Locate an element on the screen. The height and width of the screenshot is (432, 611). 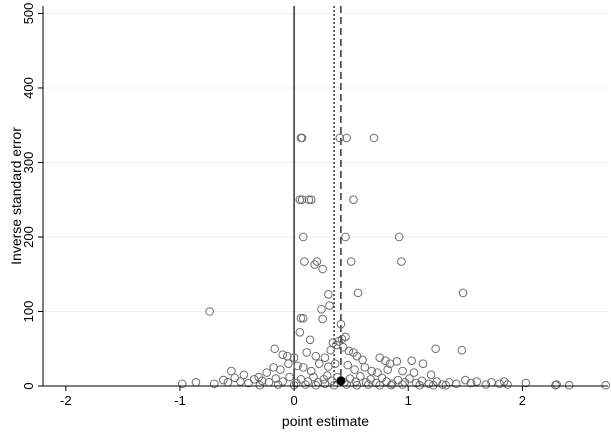
y-tick-label: 0 is located at coordinates (28, 385).